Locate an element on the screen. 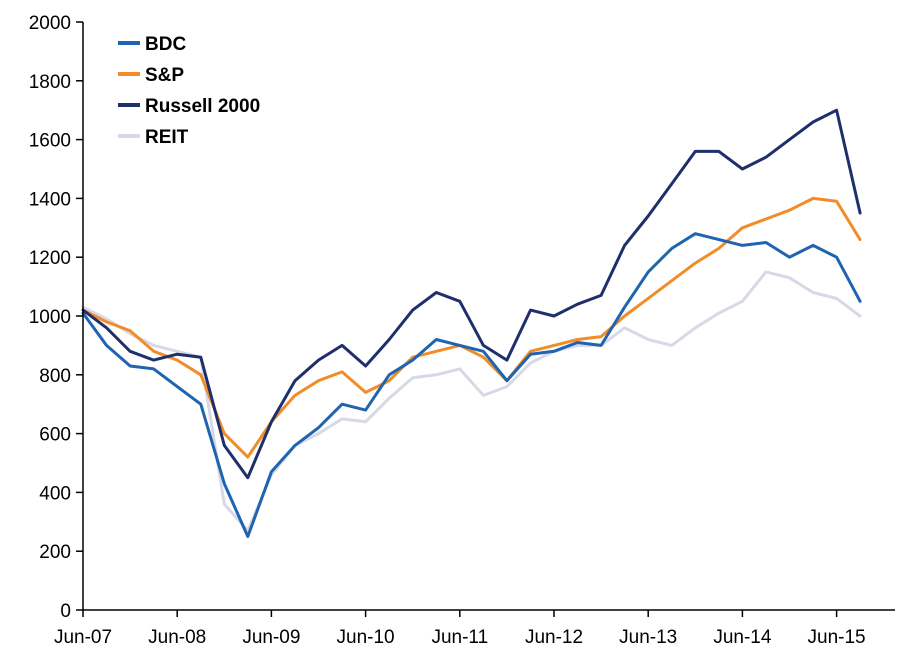  legend-label: Russell 2000 is located at coordinates (202, 106).